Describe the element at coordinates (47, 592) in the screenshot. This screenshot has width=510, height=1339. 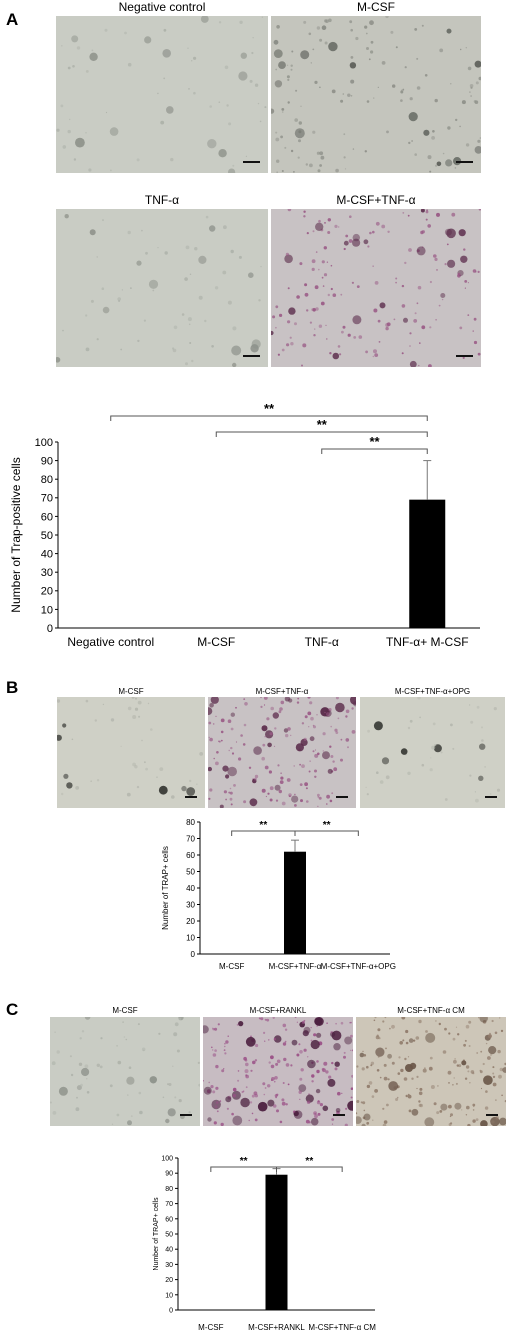
I see `y-tick-label: 20` at that location.